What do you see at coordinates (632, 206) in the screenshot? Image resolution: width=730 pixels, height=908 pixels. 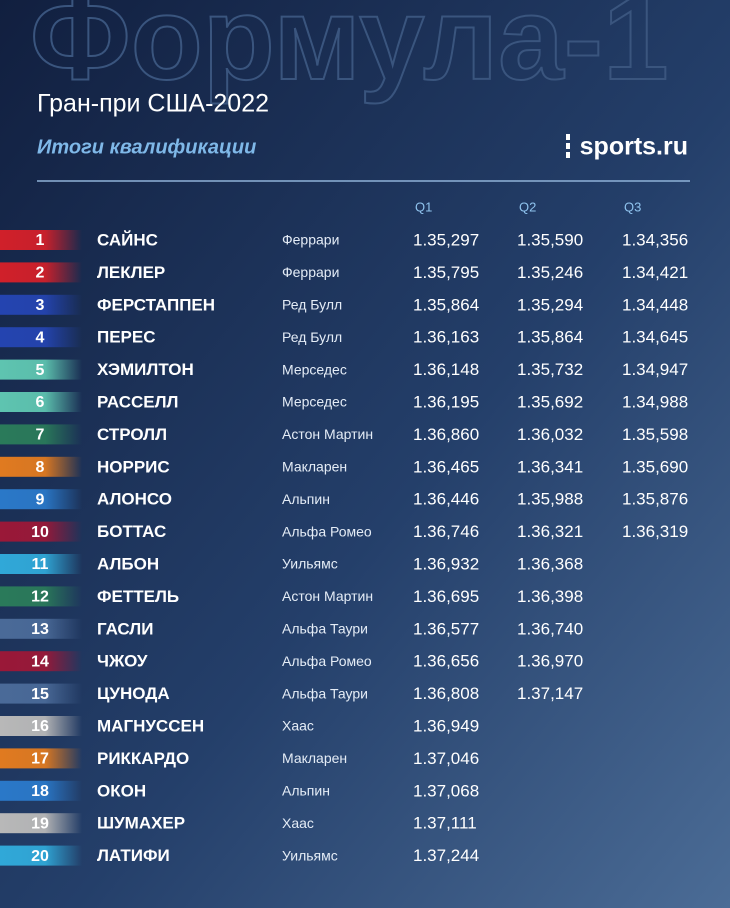 I see `column-header: Q3` at bounding box center [632, 206].